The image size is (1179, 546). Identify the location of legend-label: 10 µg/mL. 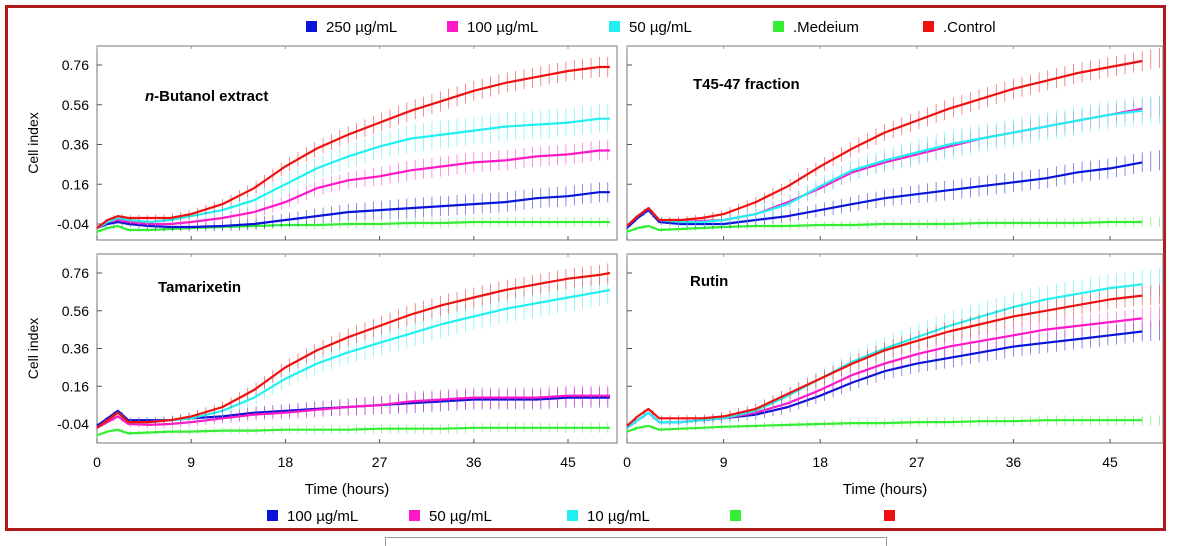
(618, 516).